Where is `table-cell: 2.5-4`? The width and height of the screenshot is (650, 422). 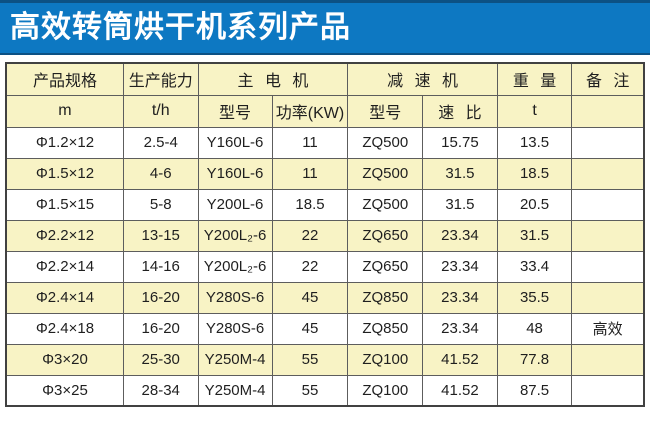
table-cell: 2.5-4 is located at coordinates (160, 142).